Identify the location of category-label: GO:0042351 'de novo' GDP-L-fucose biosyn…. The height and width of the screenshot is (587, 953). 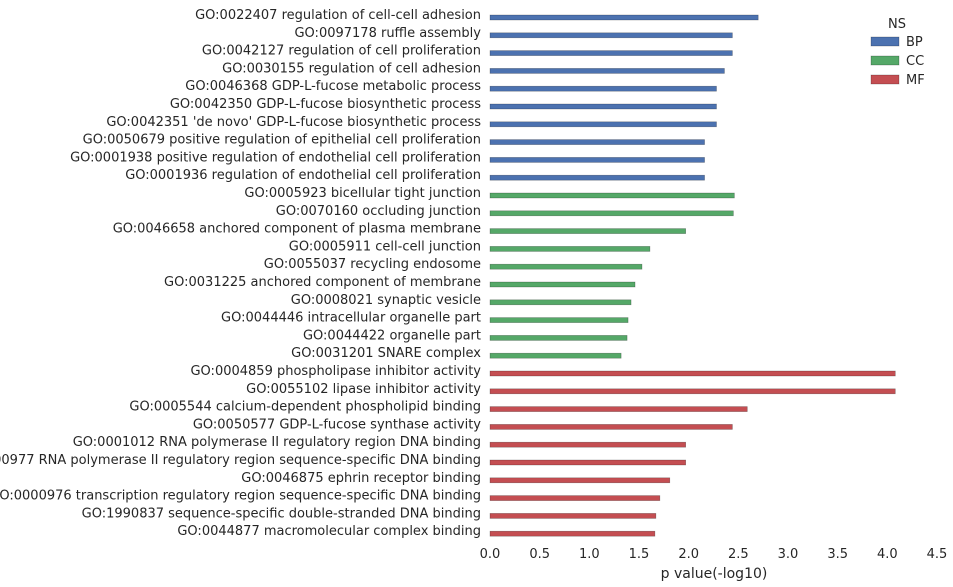
(293, 122).